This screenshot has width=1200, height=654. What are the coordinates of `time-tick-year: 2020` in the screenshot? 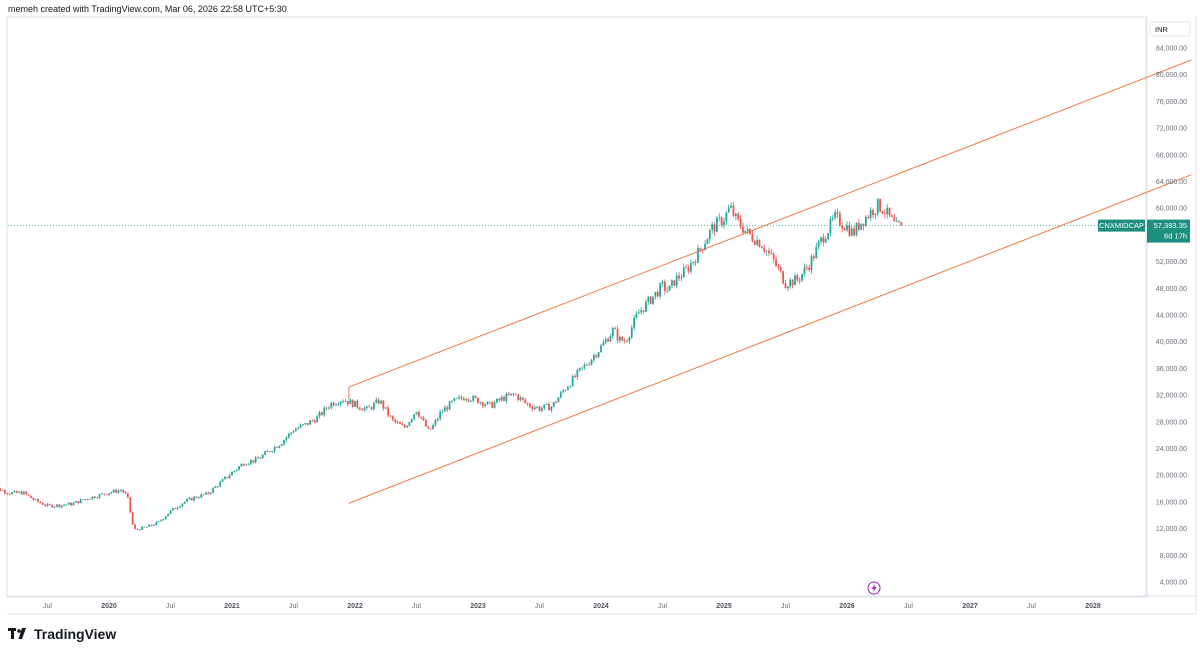 It's located at (109, 606).